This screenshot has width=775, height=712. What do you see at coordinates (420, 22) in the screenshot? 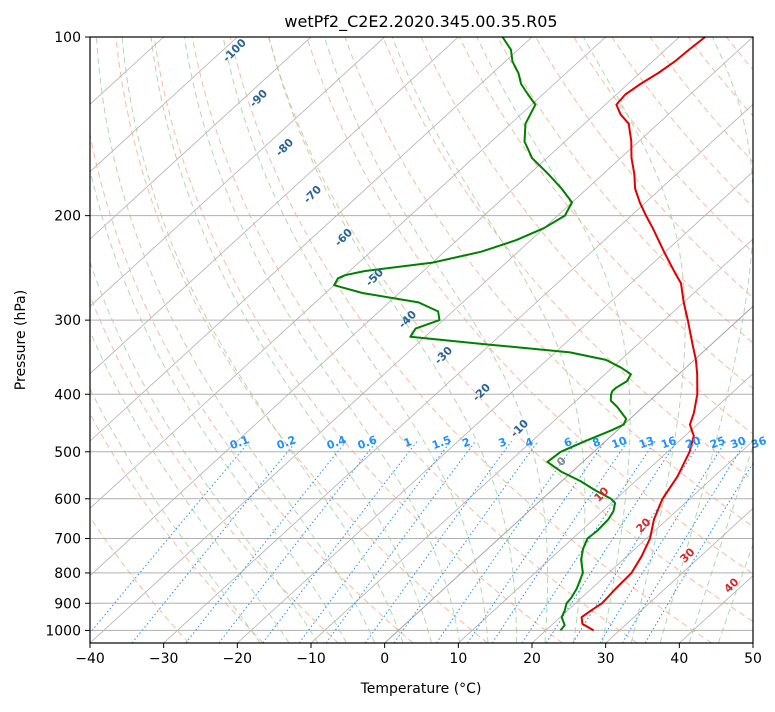
I see `chart-title: wetPf2_C2E2.2020.345.00.35.R05` at bounding box center [420, 22].